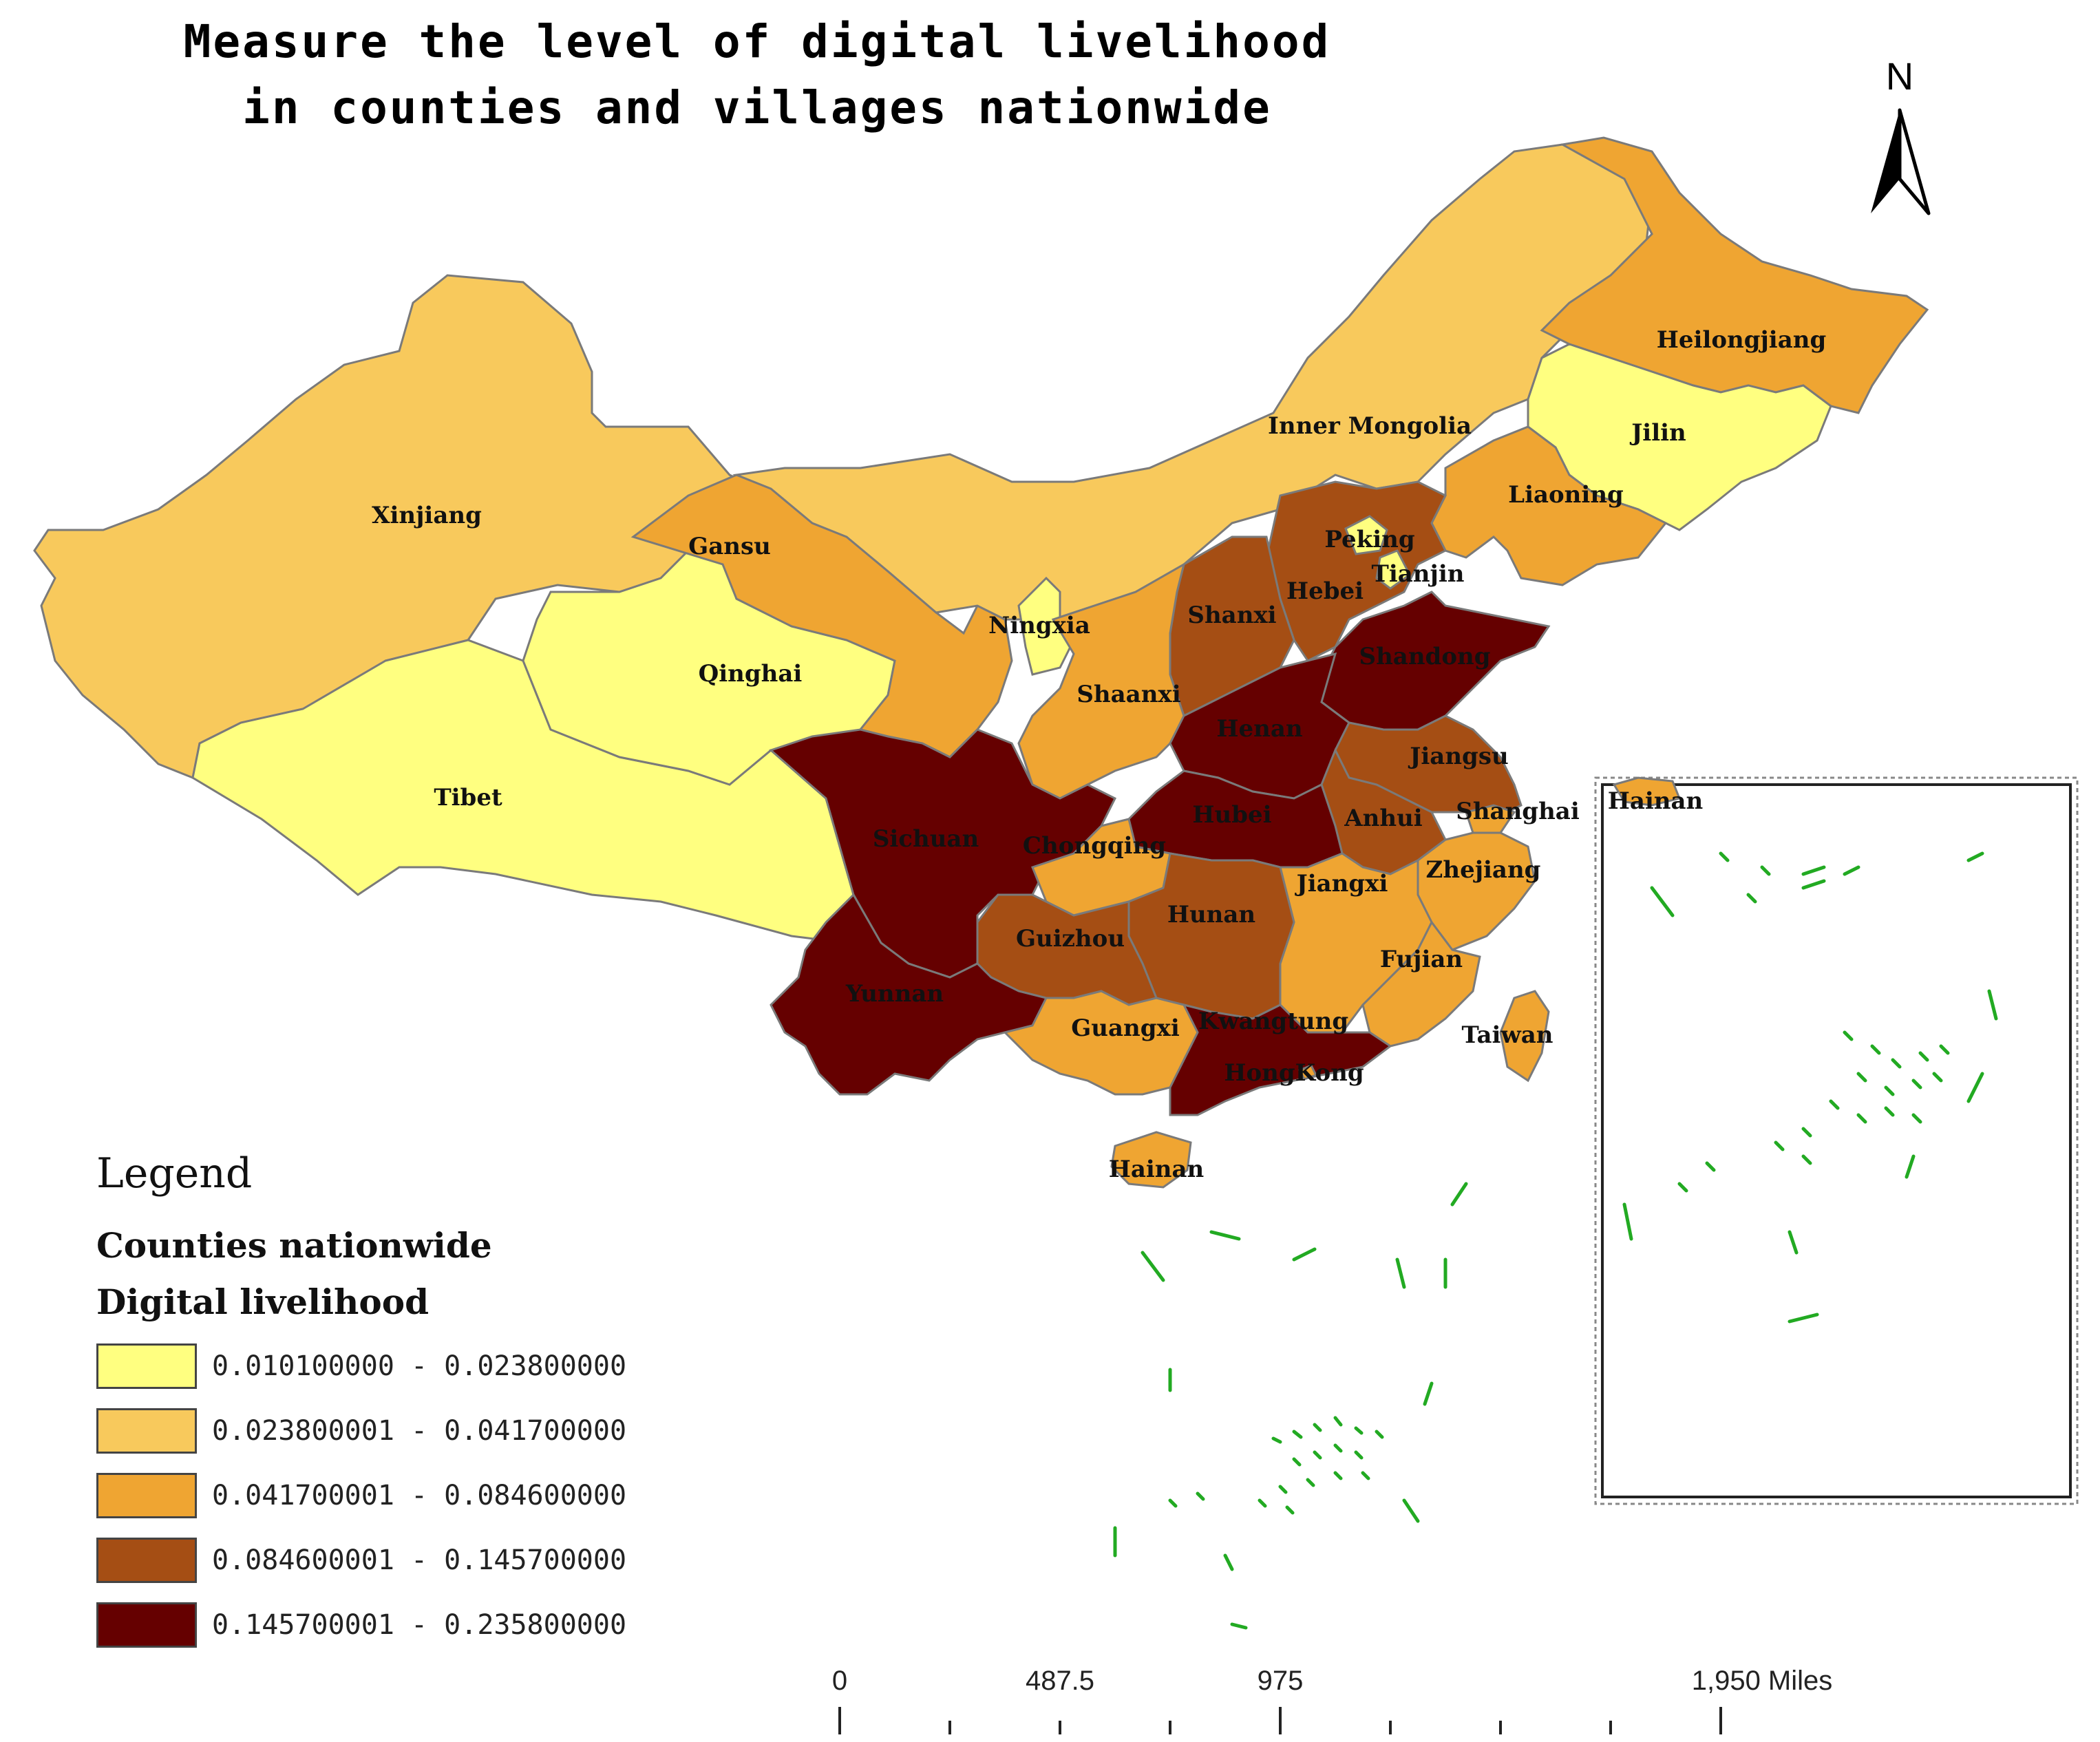  I want to click on province-taiwan, so click(1525, 1036).